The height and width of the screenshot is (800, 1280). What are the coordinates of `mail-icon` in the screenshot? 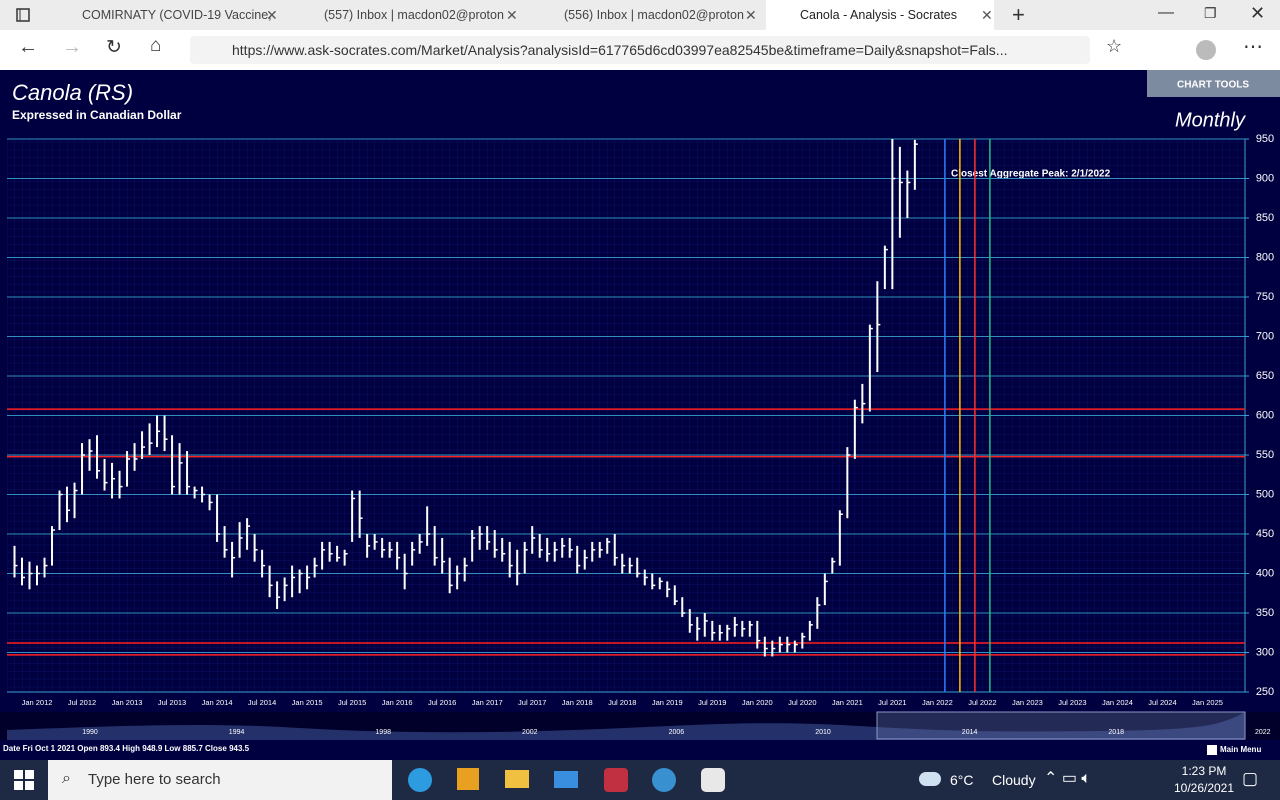 It's located at (566, 779).